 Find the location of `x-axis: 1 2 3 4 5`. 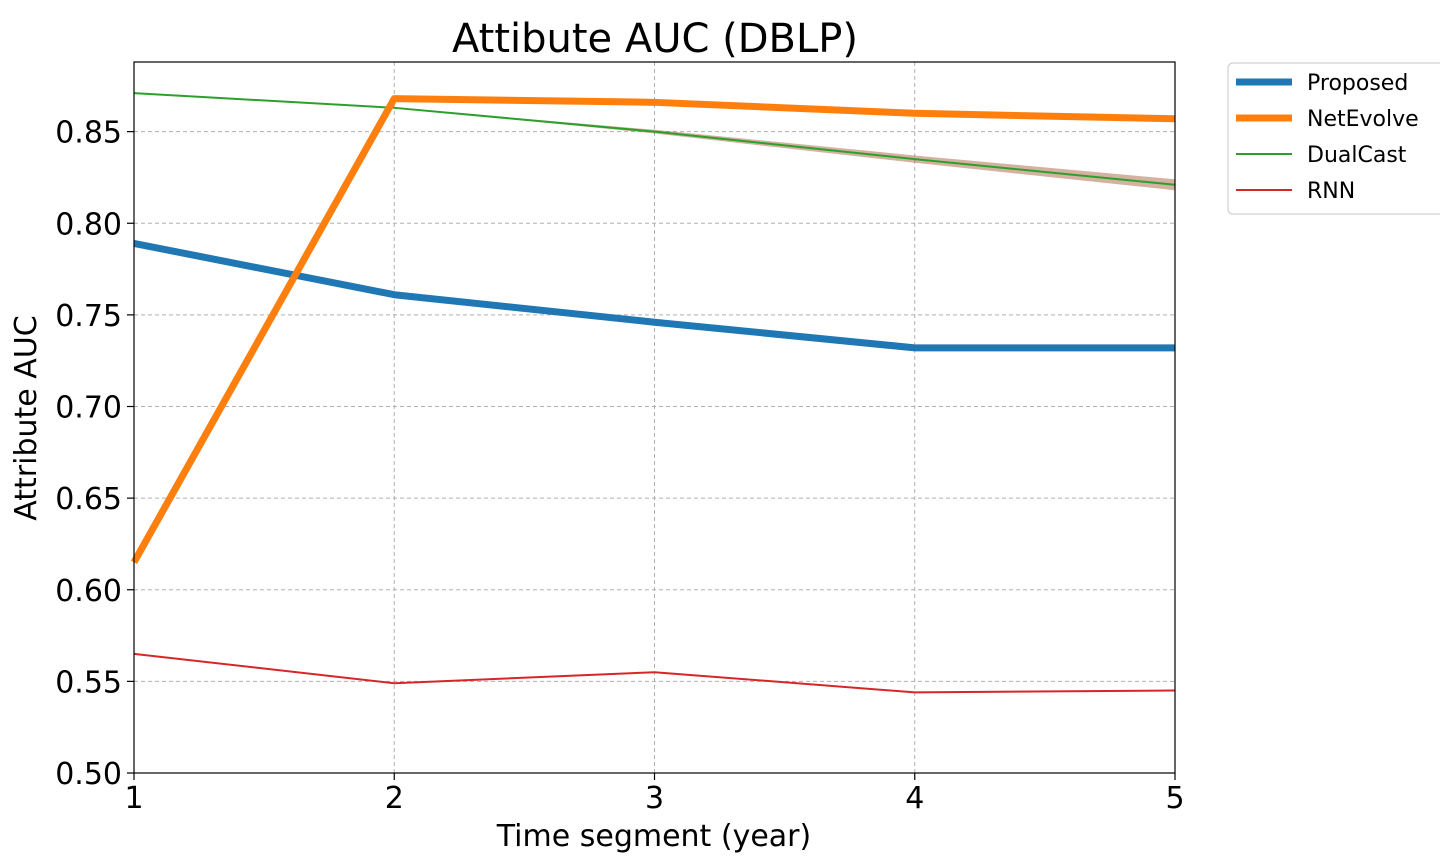

x-axis: 1 2 3 4 5 is located at coordinates (654, 794).